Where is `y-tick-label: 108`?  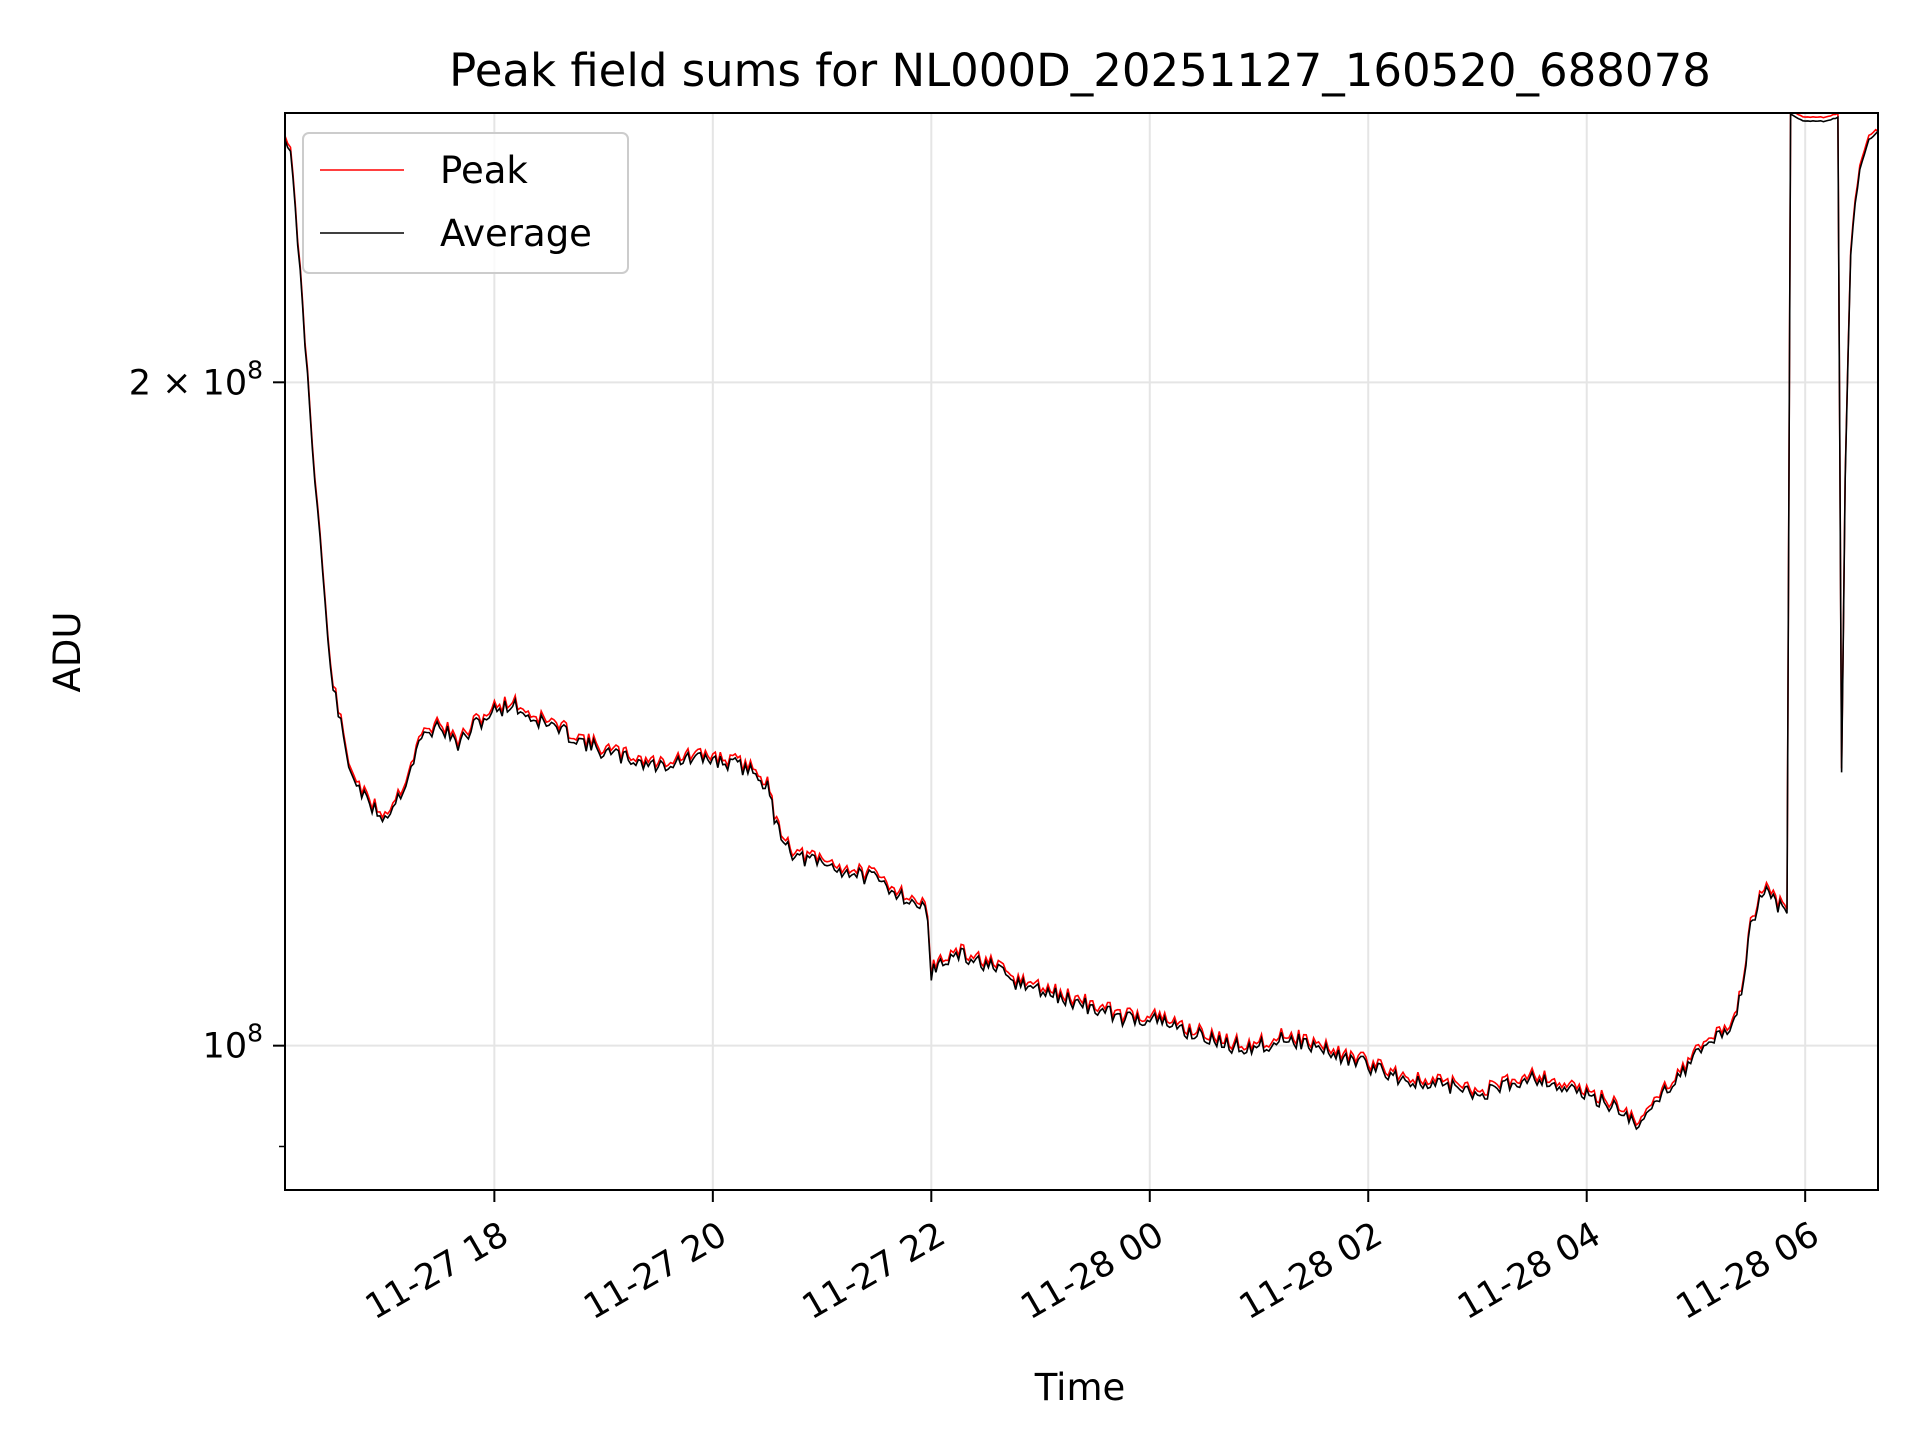 y-tick-label: 108 is located at coordinates (233, 1043).